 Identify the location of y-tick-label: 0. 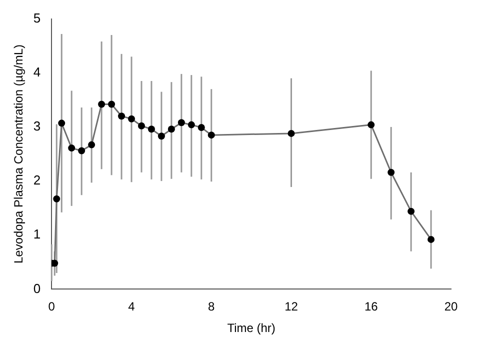
(37, 288).